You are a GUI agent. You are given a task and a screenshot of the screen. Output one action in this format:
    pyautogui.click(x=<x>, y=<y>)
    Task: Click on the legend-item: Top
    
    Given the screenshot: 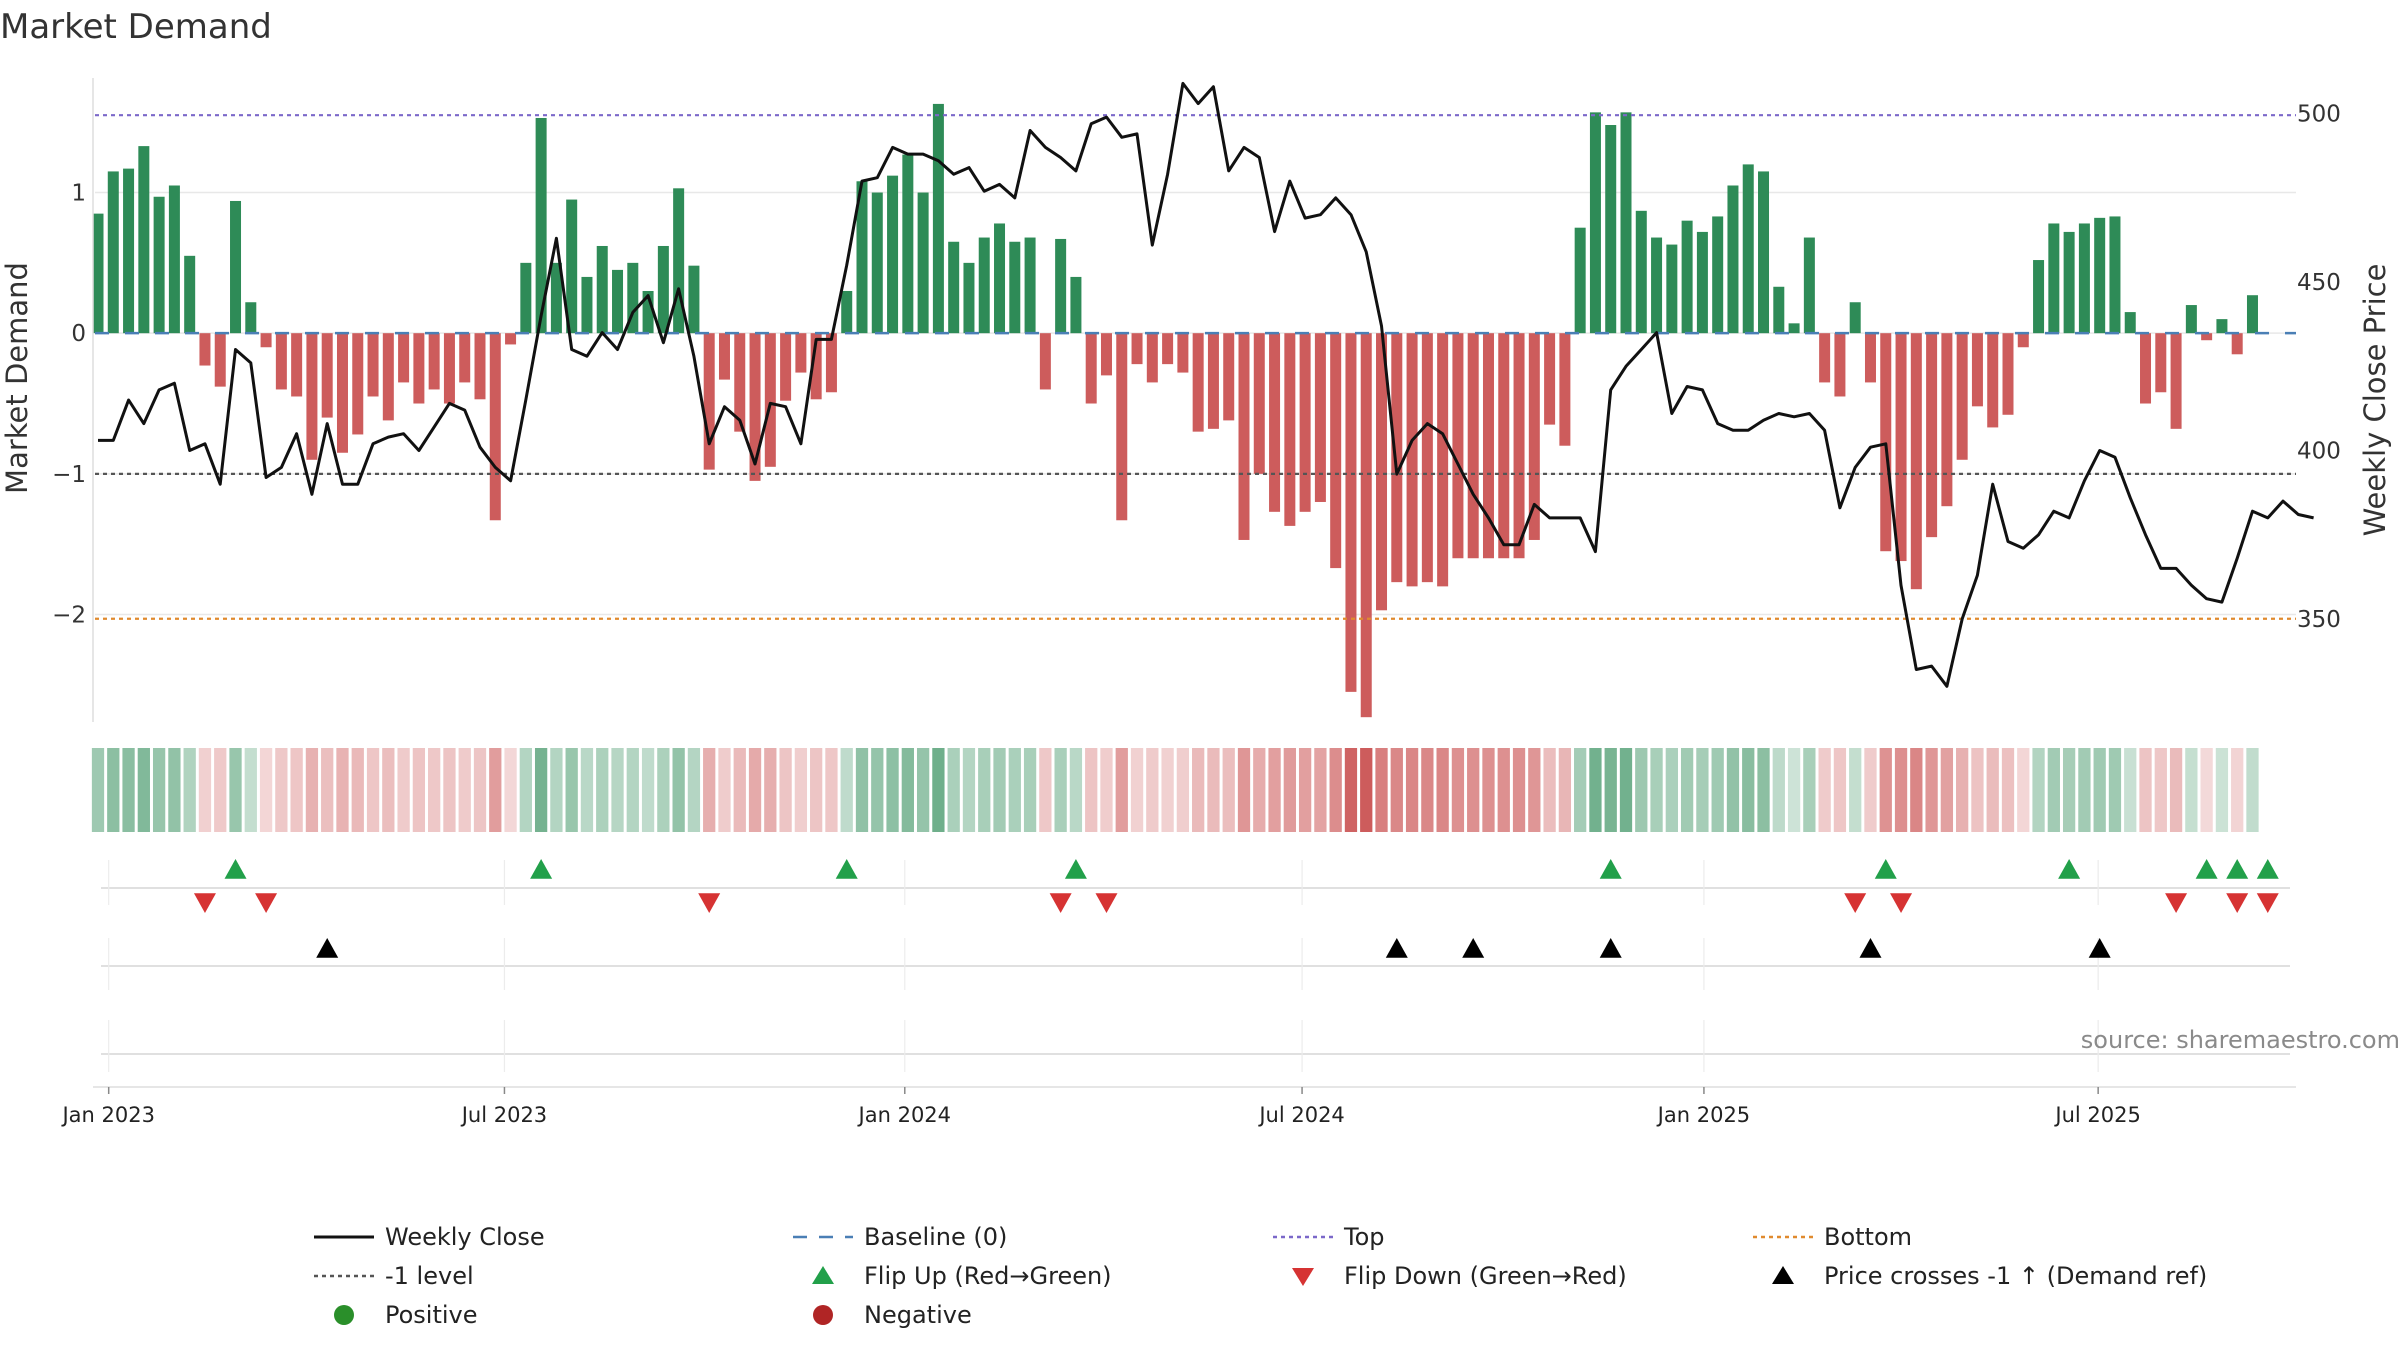 What is the action you would take?
    pyautogui.click(x=1329, y=1237)
    